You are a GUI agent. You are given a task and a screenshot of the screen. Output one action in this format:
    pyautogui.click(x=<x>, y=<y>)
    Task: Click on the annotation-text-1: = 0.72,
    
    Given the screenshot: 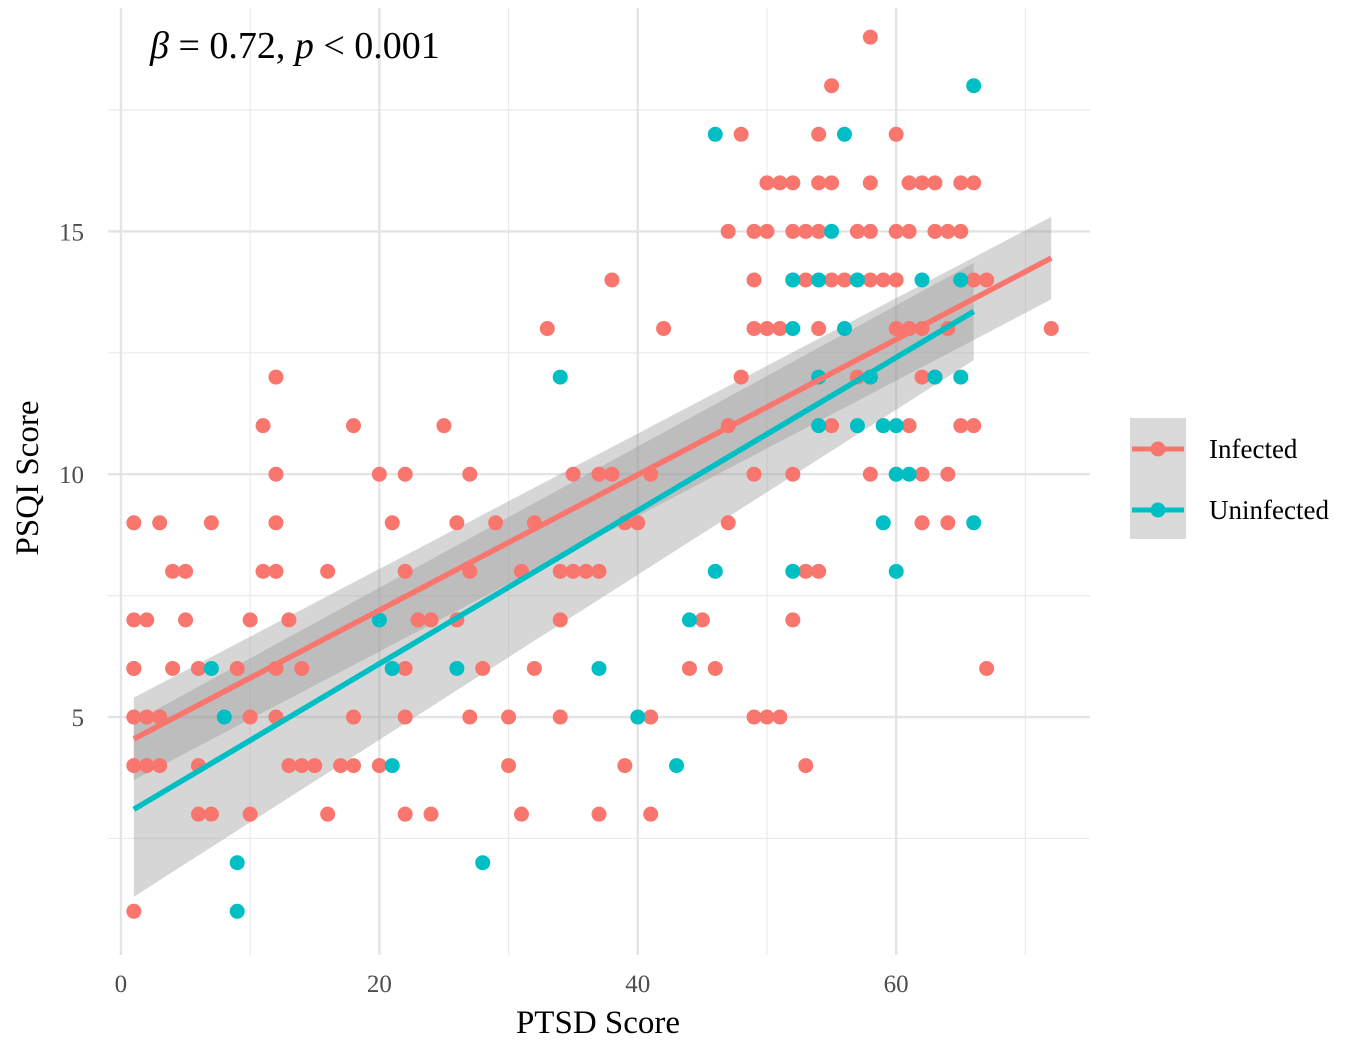 What is the action you would take?
    pyautogui.click(x=232, y=46)
    